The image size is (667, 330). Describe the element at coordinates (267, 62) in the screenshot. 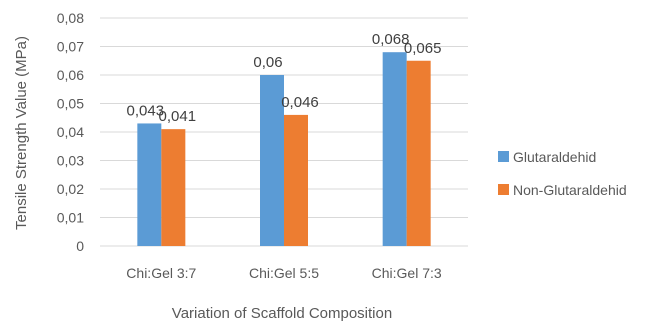

I see `data-label: 0,06` at that location.